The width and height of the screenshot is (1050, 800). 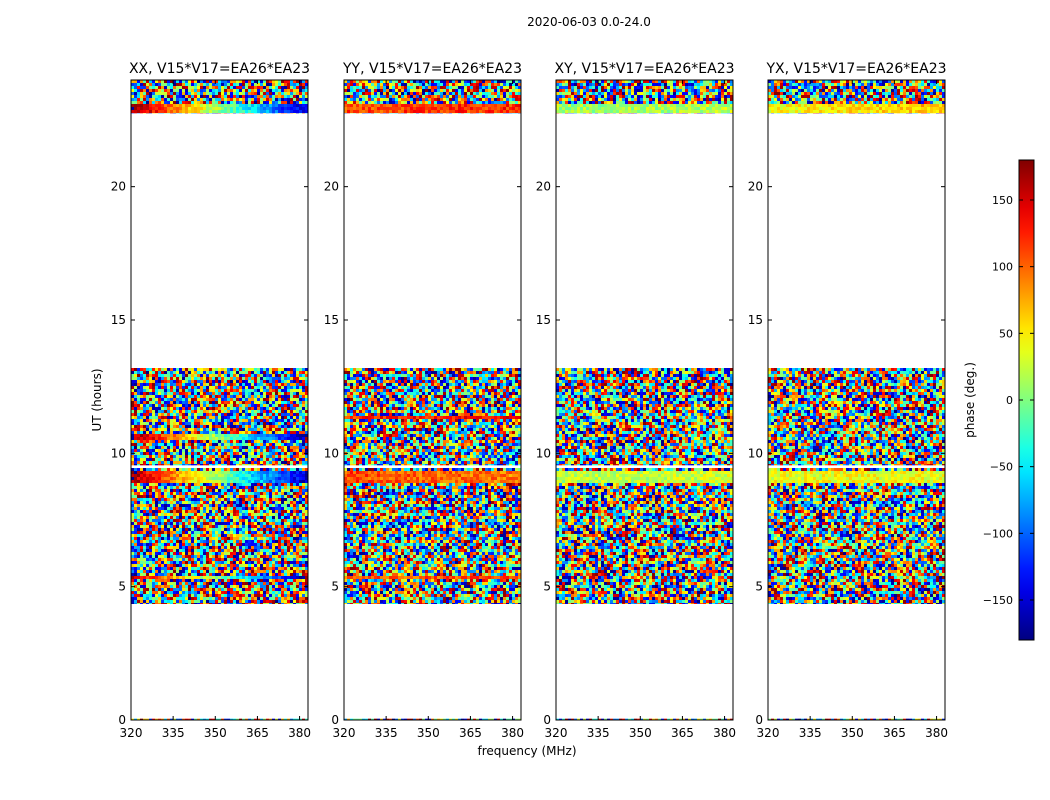 I want to click on colorbar-tick-label: 50, so click(x=1006, y=333).